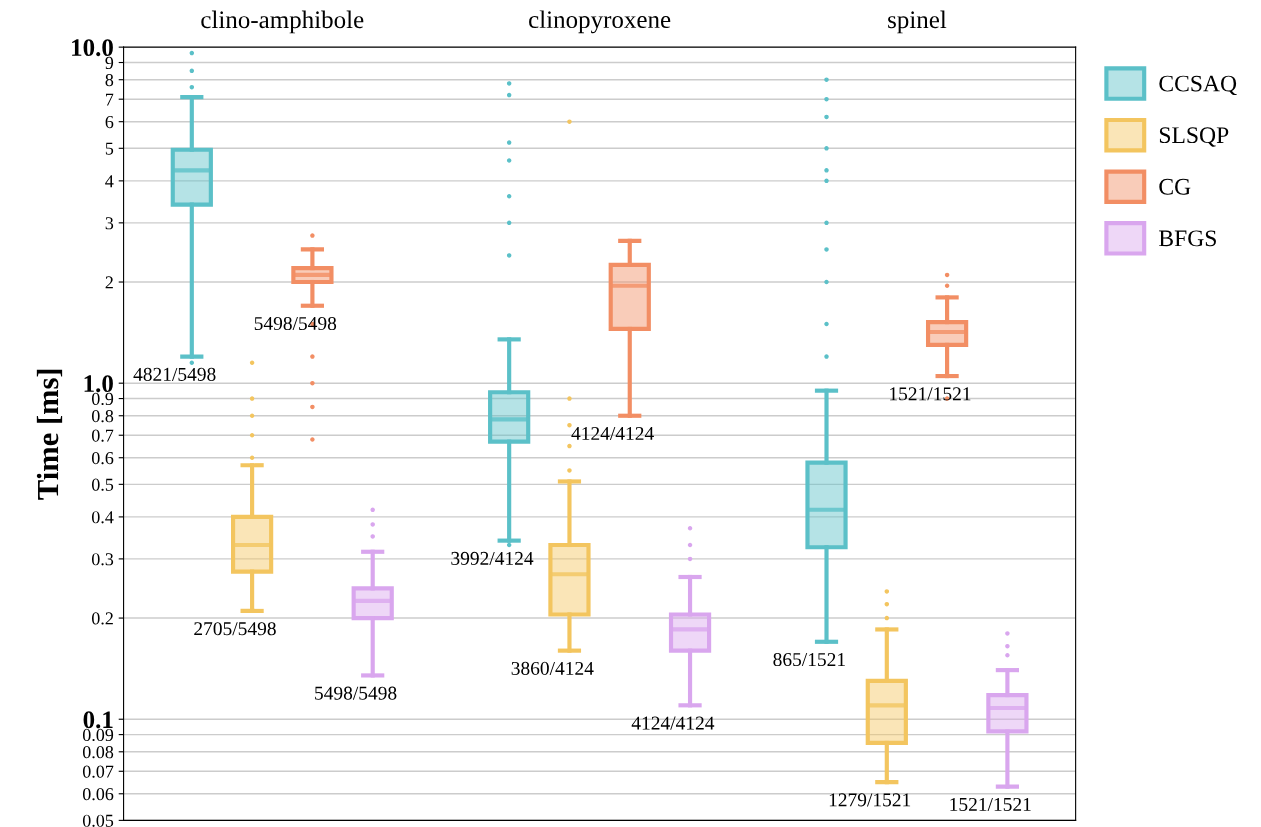 This screenshot has width=1261, height=827. What do you see at coordinates (1198, 85) in the screenshot?
I see `legend-label: CCSAQ` at bounding box center [1198, 85].